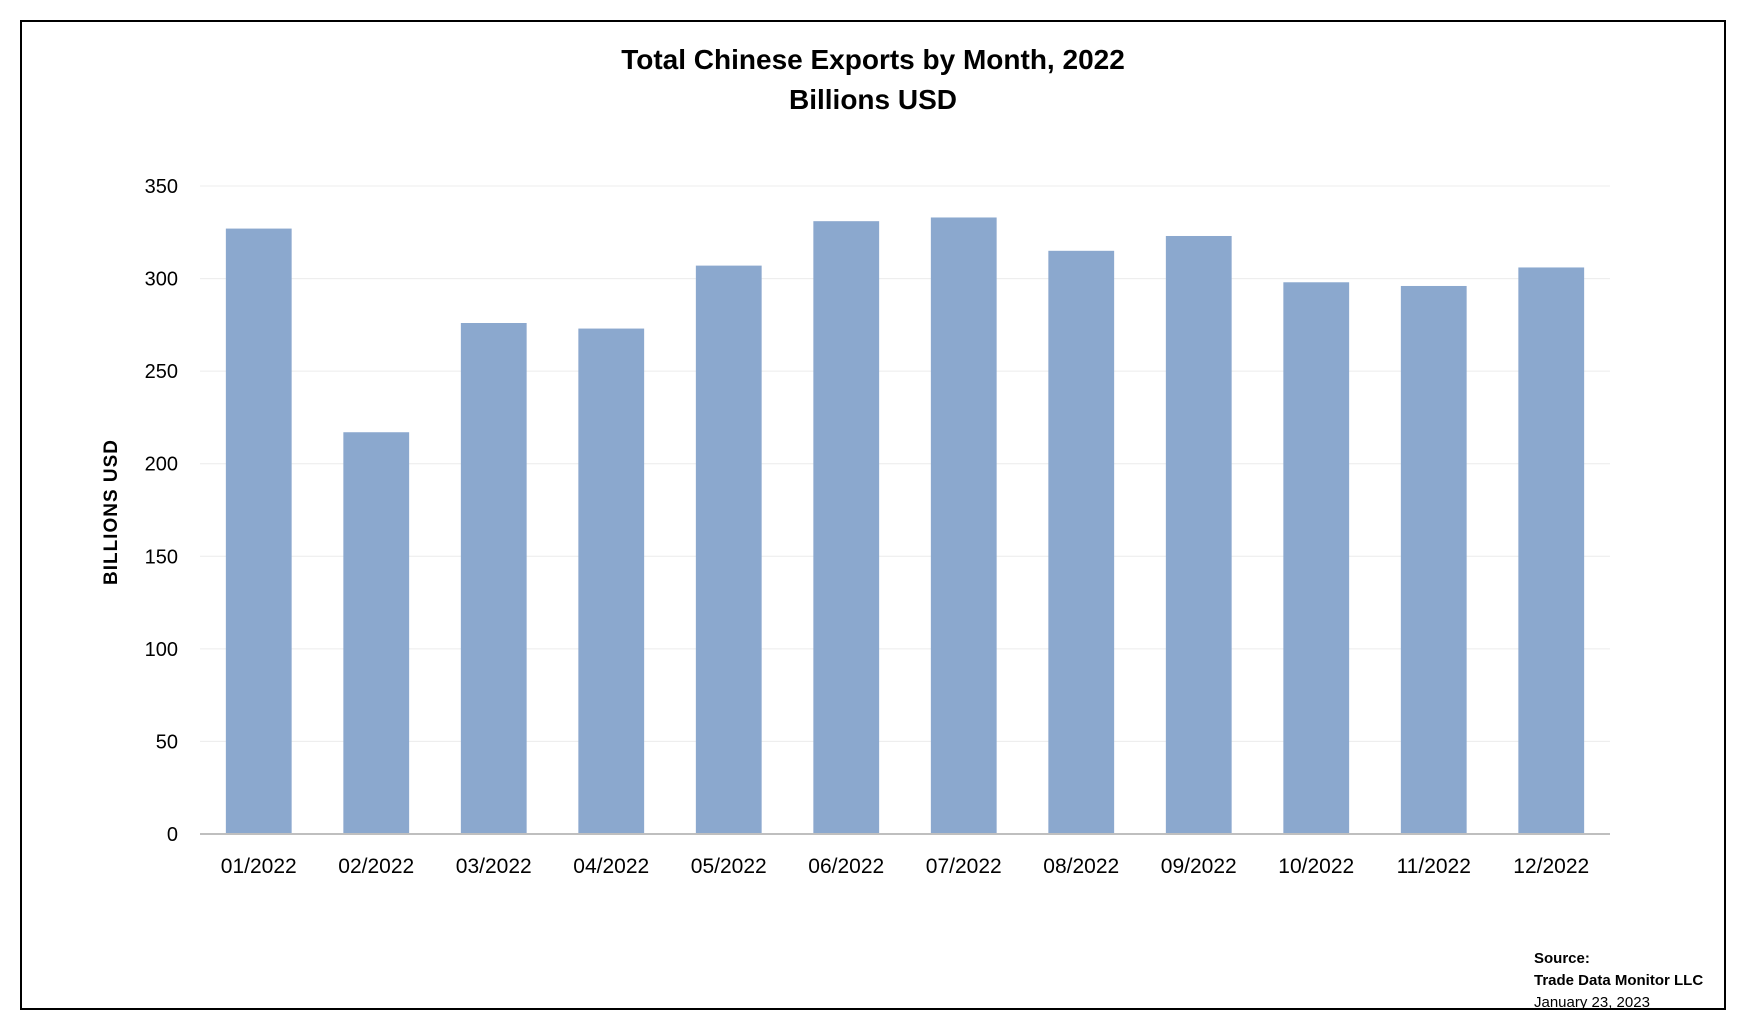 This screenshot has width=1744, height=1028. I want to click on y-tick-label: 0, so click(172, 835).